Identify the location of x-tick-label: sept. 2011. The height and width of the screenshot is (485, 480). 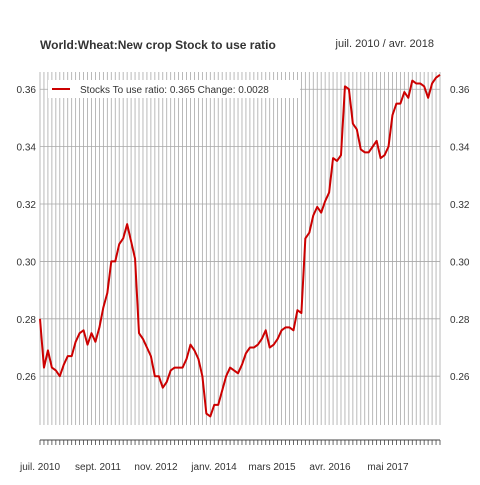
(98, 467).